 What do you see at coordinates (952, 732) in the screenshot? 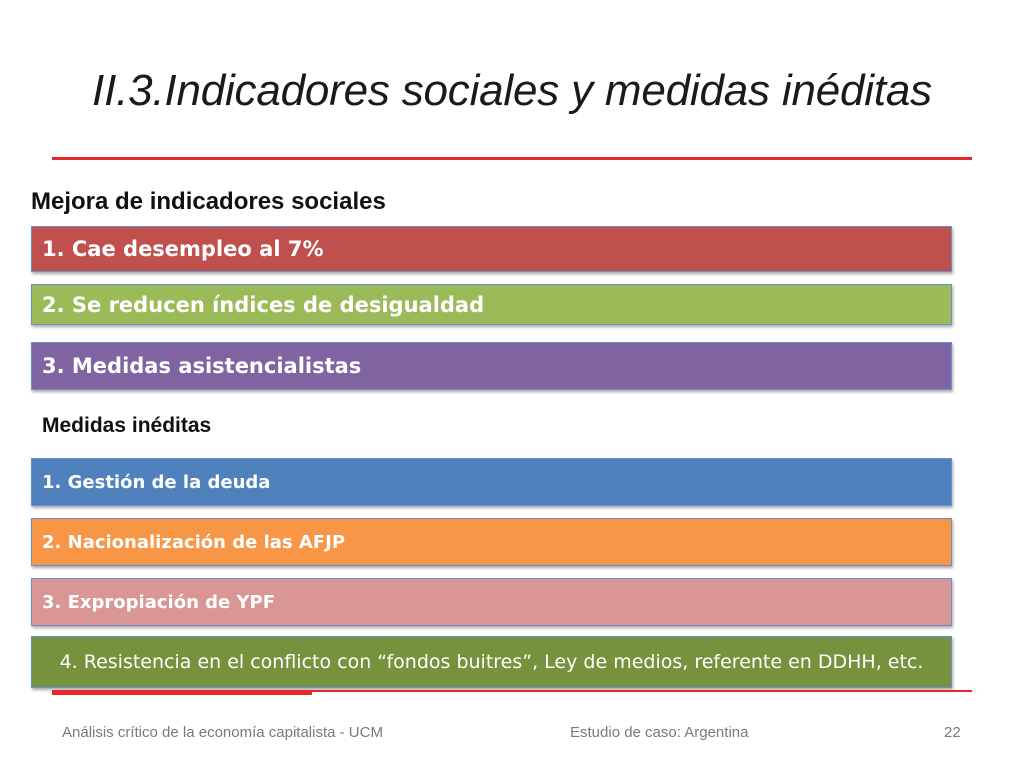
I see `footer-page-number: 22` at bounding box center [952, 732].